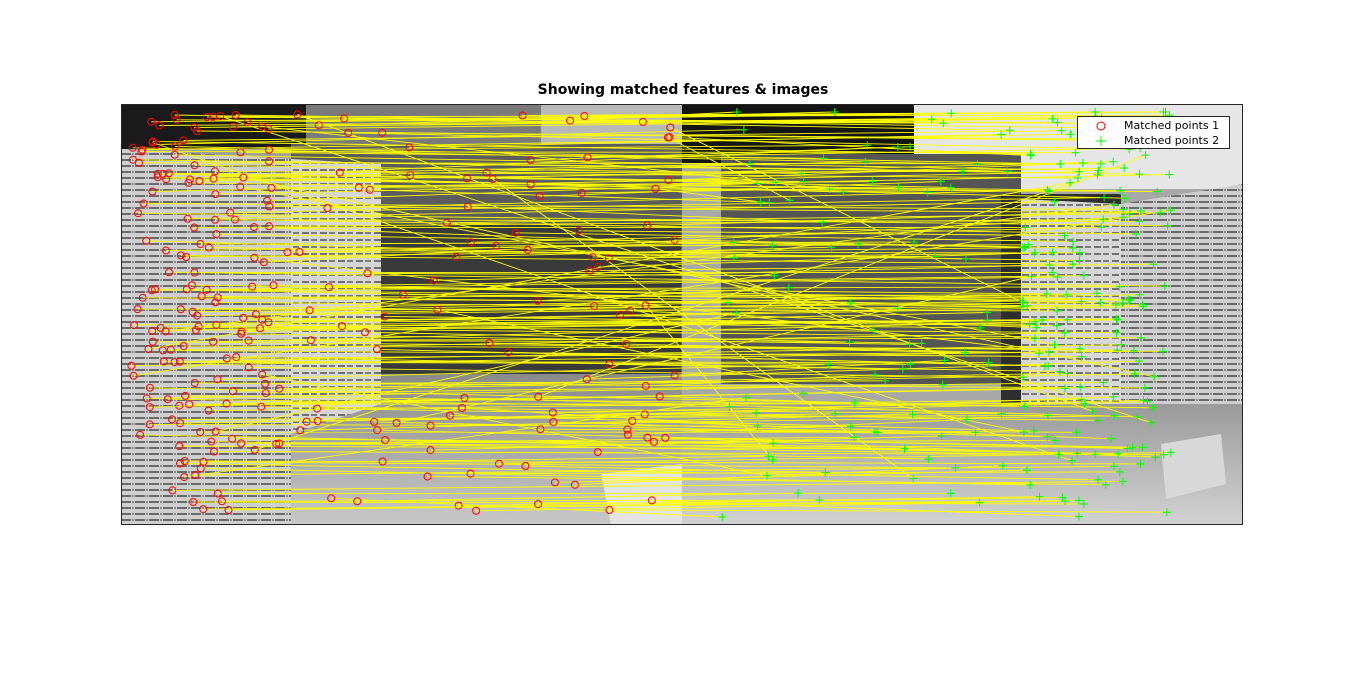  Describe the element at coordinates (1101, 141) in the screenshot. I see `green-plus-marker-icon` at that location.